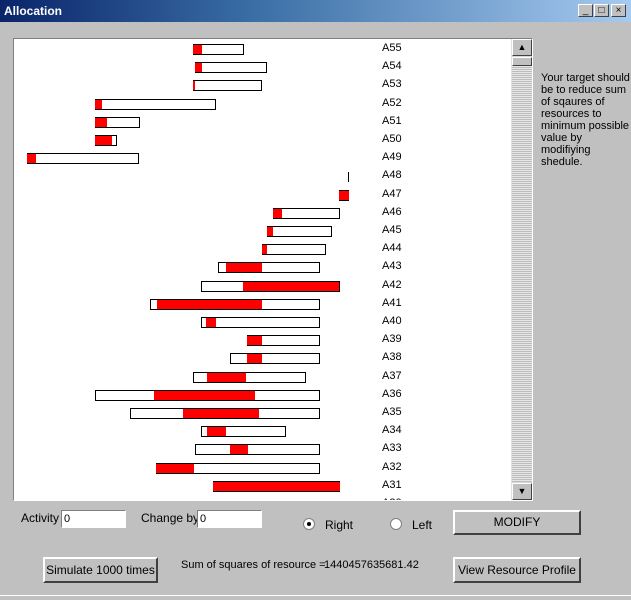  I want to click on activity-label: Activity, so click(40, 518).